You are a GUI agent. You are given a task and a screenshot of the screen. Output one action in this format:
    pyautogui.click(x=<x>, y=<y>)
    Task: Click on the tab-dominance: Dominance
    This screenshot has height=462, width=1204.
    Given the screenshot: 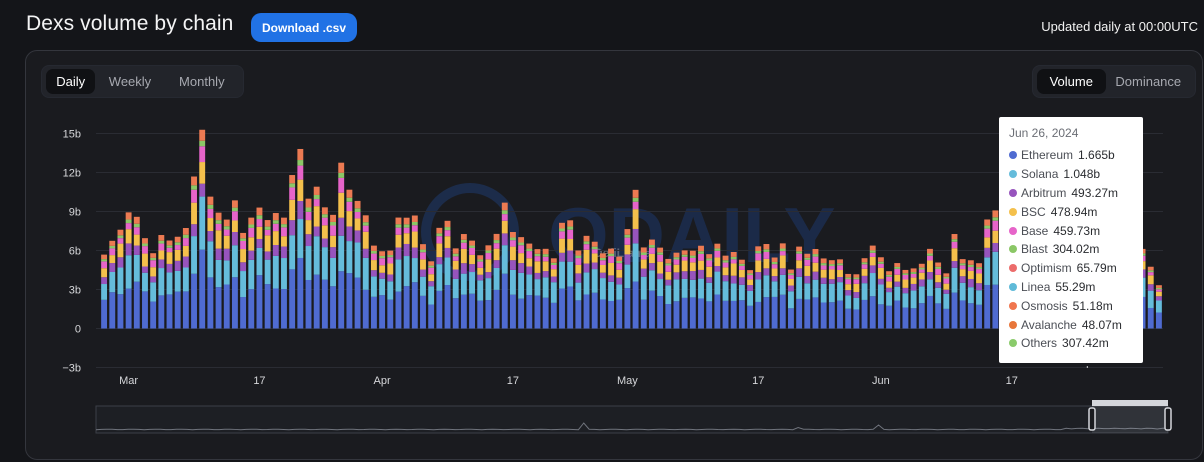 What is the action you would take?
    pyautogui.click(x=1148, y=81)
    